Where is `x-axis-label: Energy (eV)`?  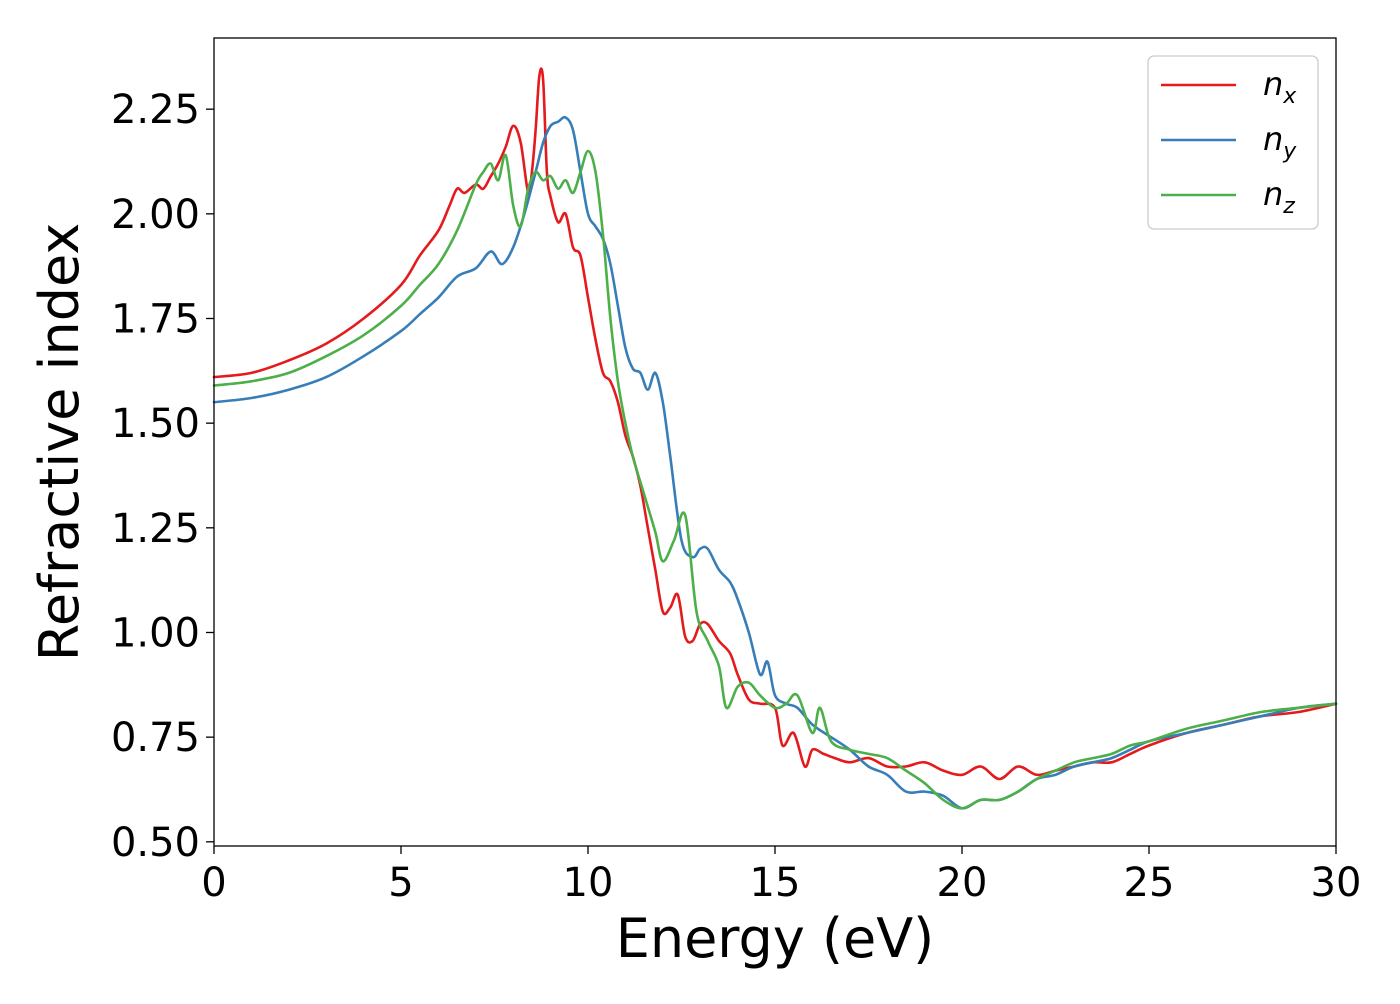
x-axis-label: Energy (eV) is located at coordinates (775, 938).